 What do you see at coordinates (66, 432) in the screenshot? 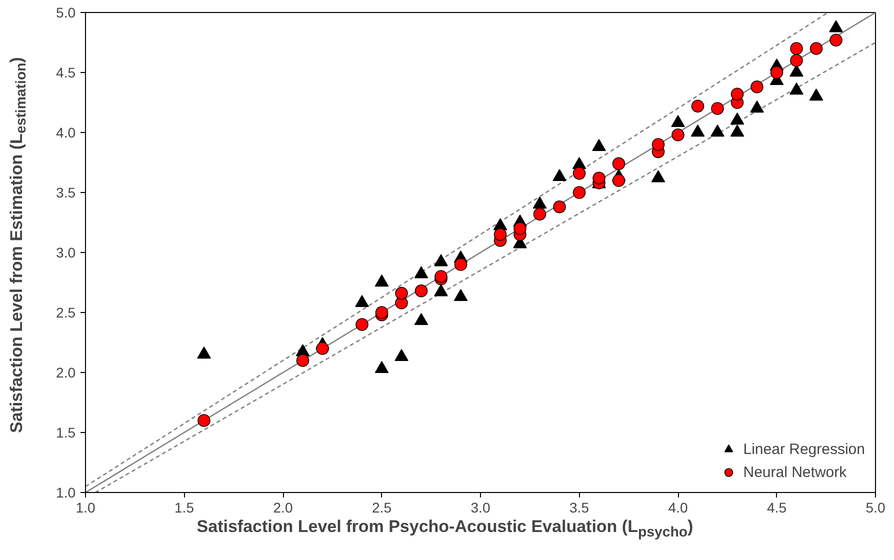
I see `y-tick-label: 1.5` at bounding box center [66, 432].